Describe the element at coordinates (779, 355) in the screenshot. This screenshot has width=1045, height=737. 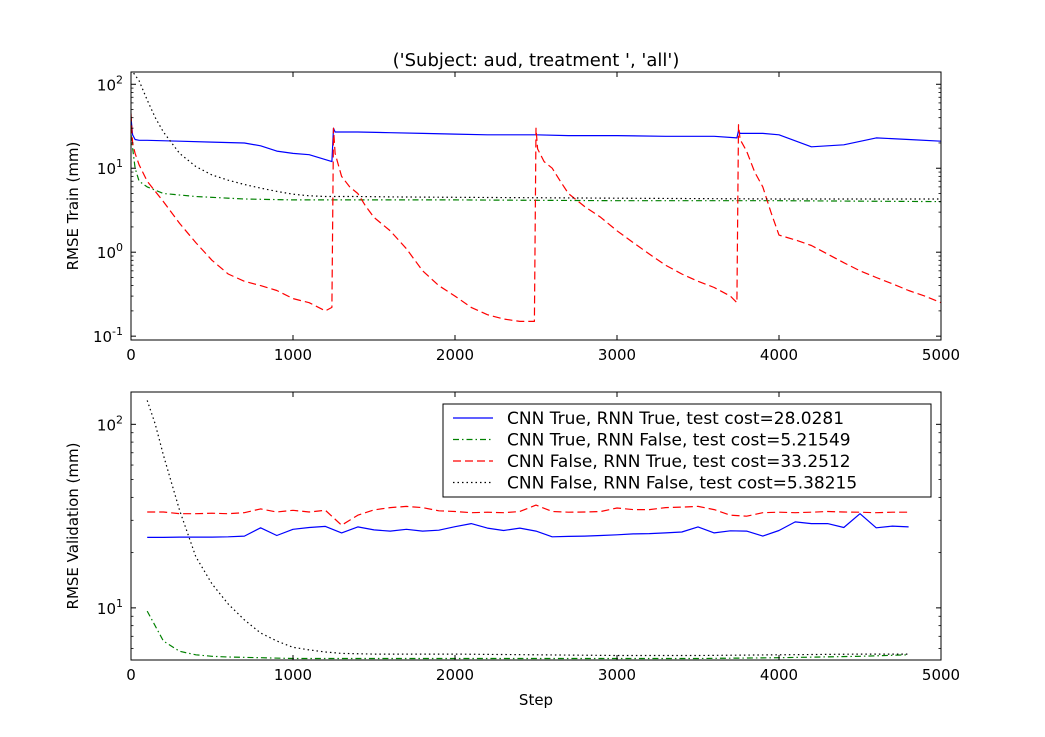
I see `train-xtick-label: 4000` at that location.